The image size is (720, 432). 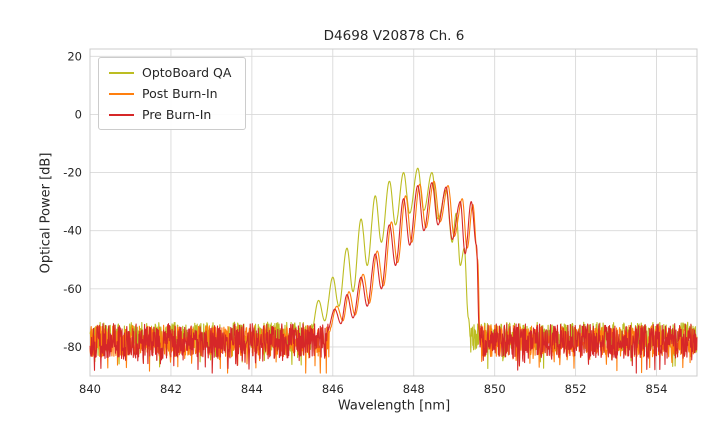 What do you see at coordinates (121, 93) in the screenshot?
I see `legend-line-swatch-post-burn-in` at bounding box center [121, 93].